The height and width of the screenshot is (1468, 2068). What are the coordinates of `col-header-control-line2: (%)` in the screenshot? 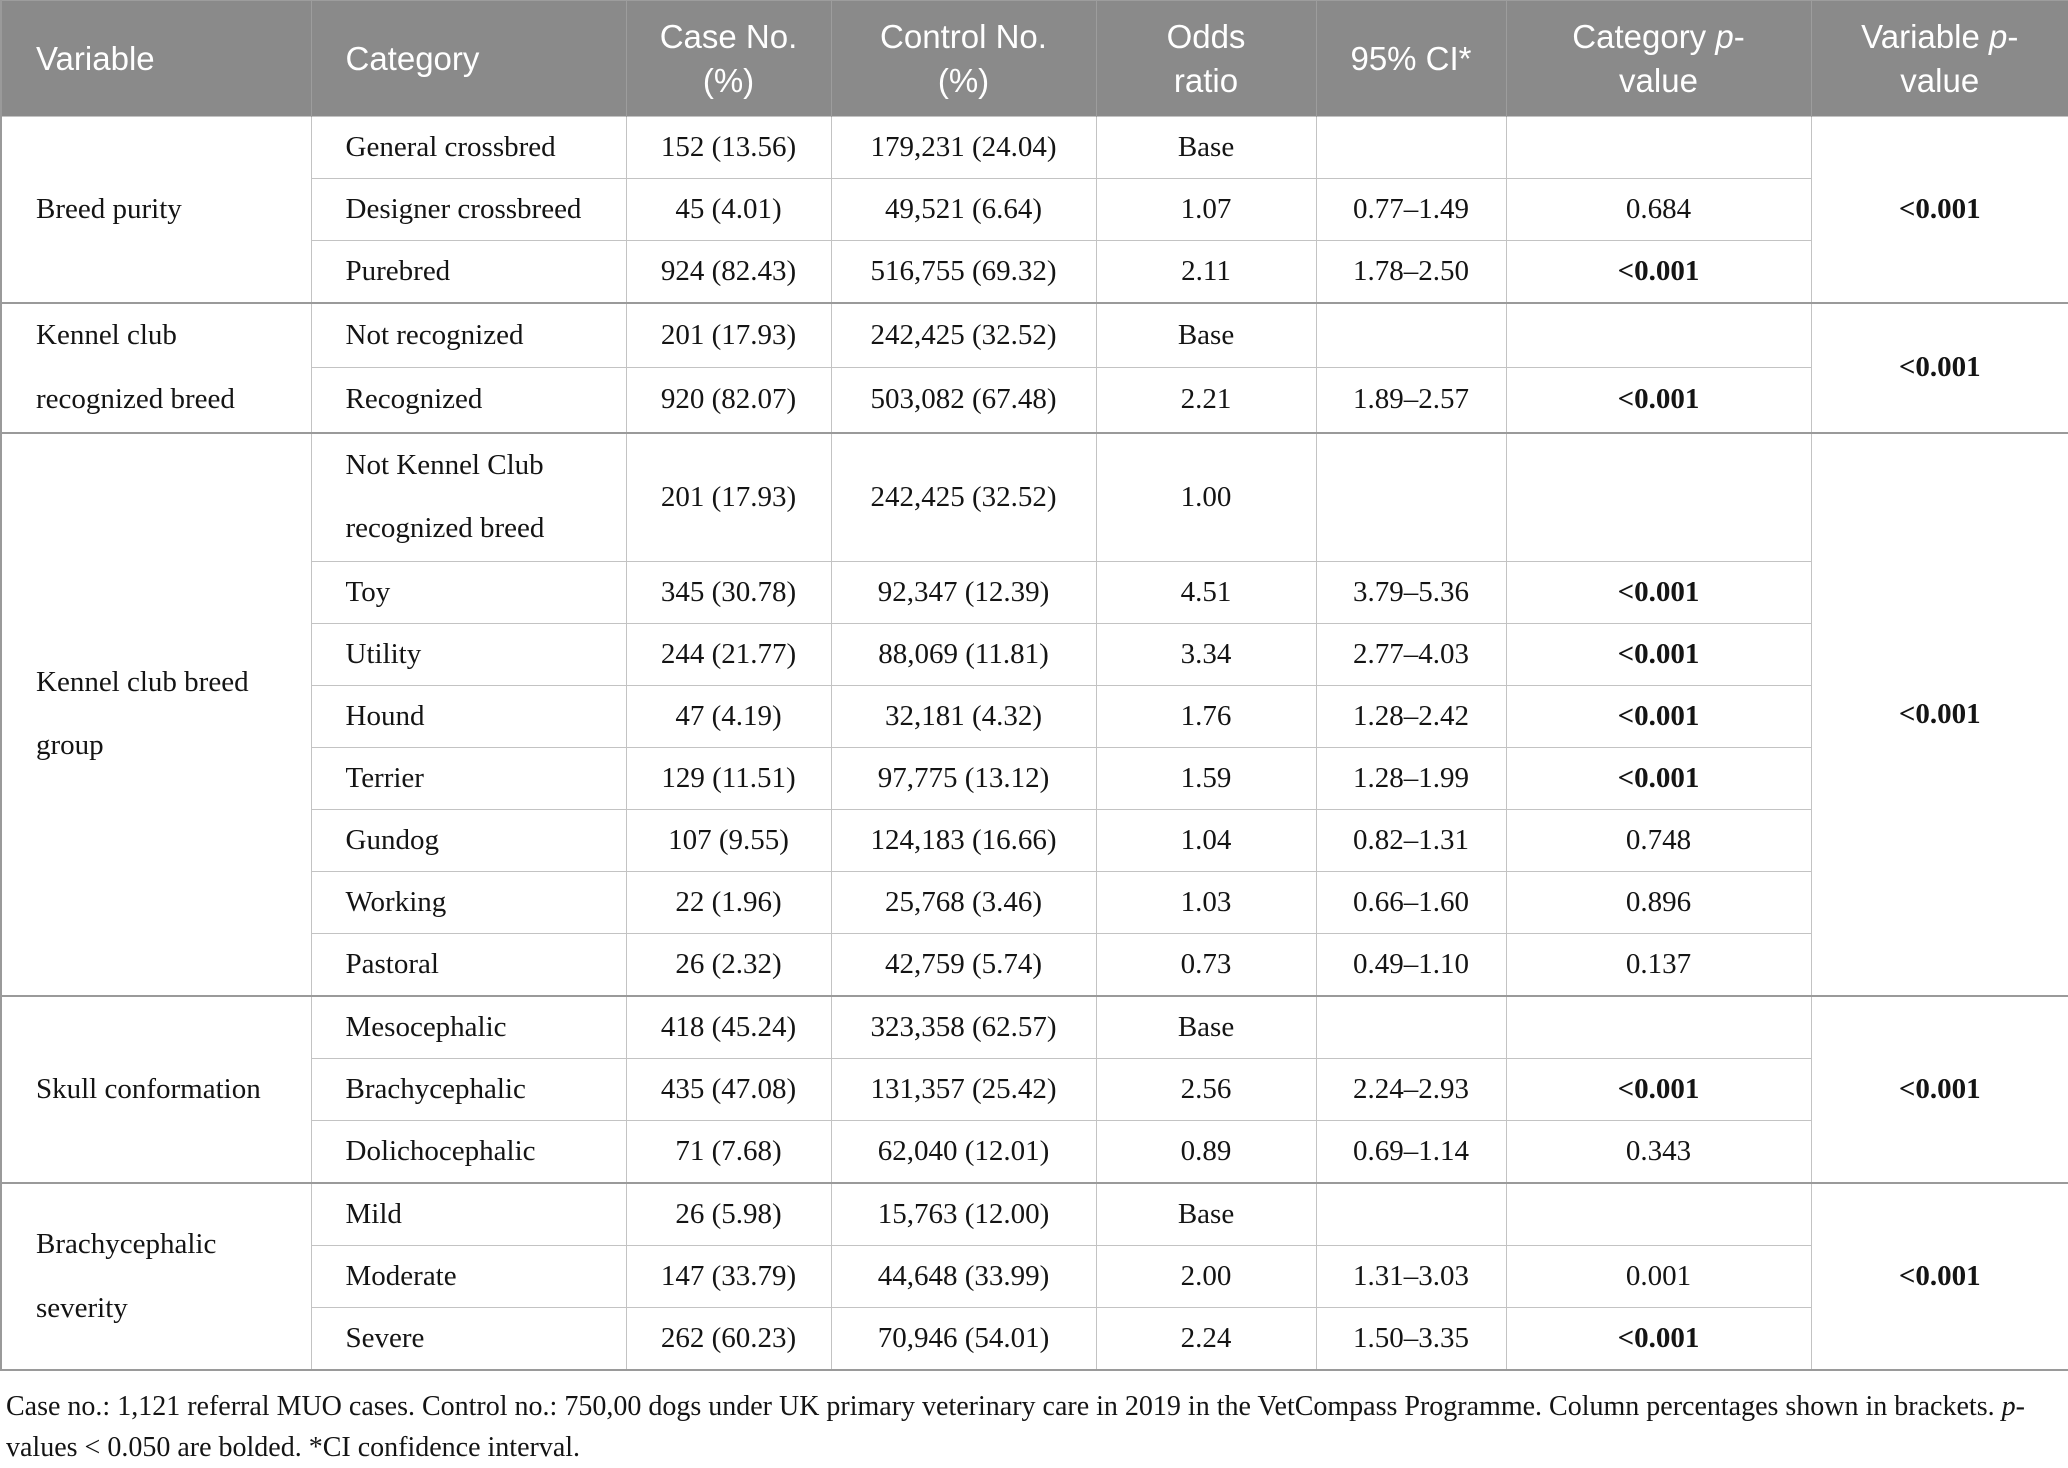 It's located at (964, 81).